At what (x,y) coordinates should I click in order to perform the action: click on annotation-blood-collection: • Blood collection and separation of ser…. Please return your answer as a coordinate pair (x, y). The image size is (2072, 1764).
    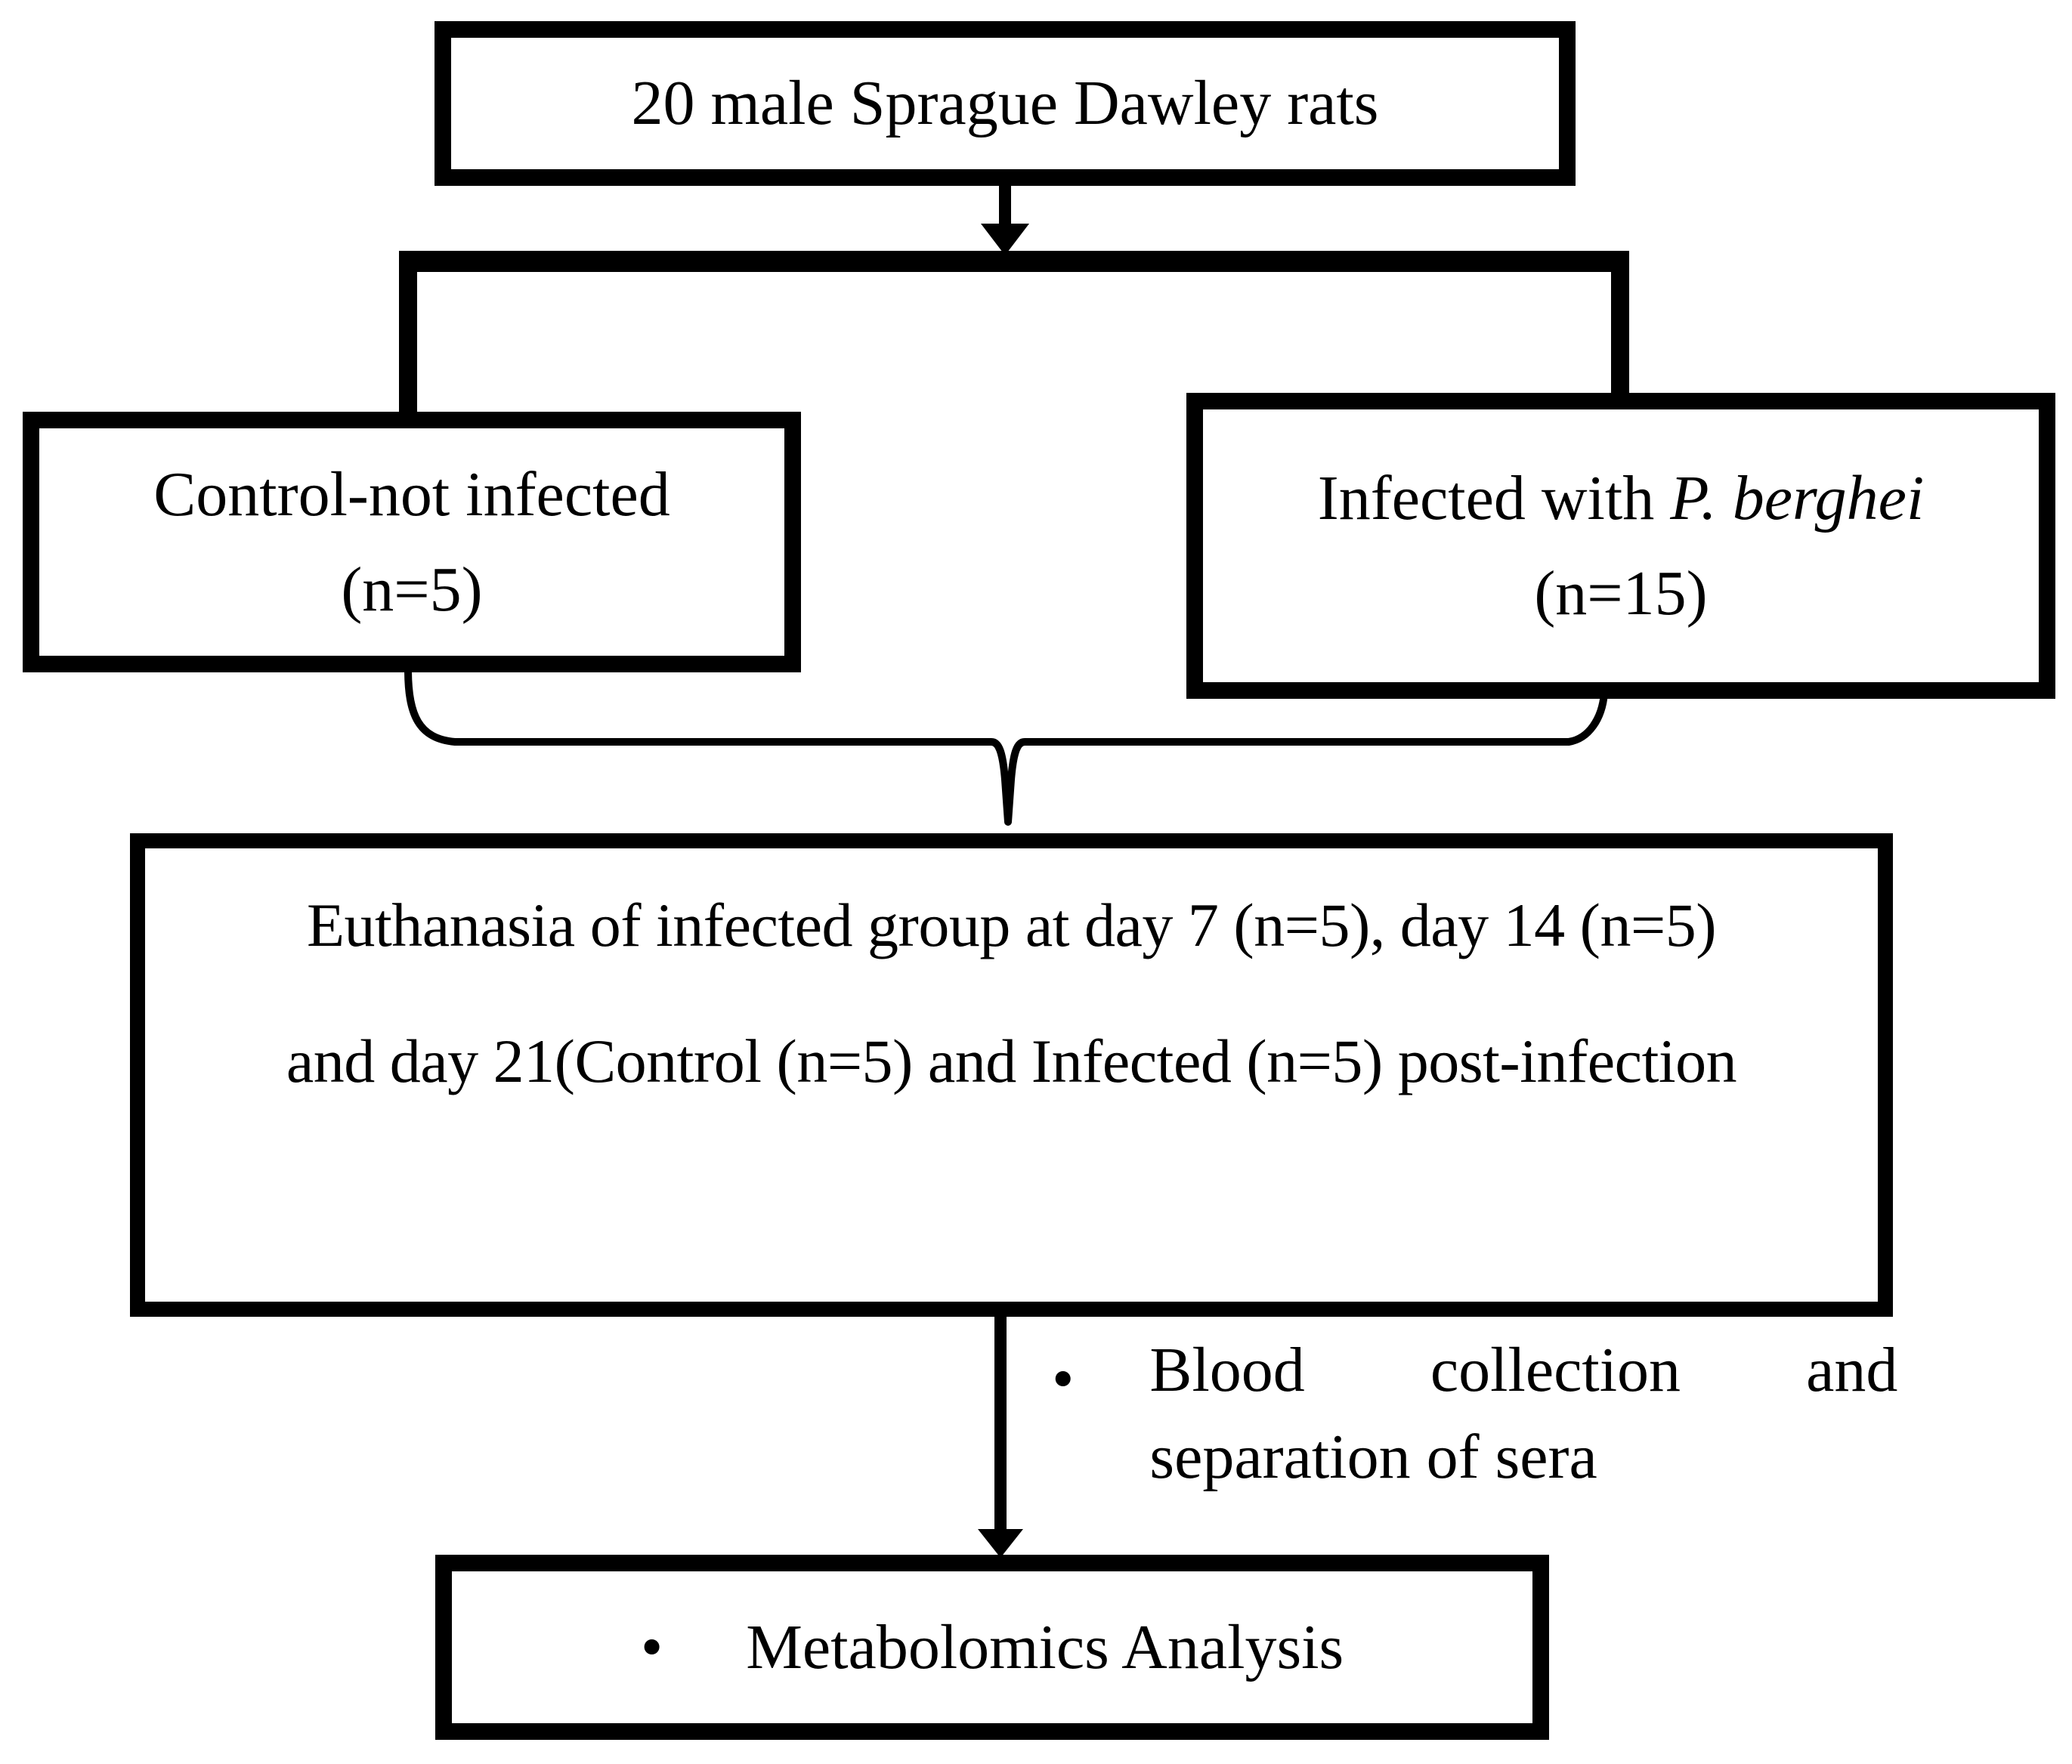
    Looking at the image, I should click on (1492, 1413).